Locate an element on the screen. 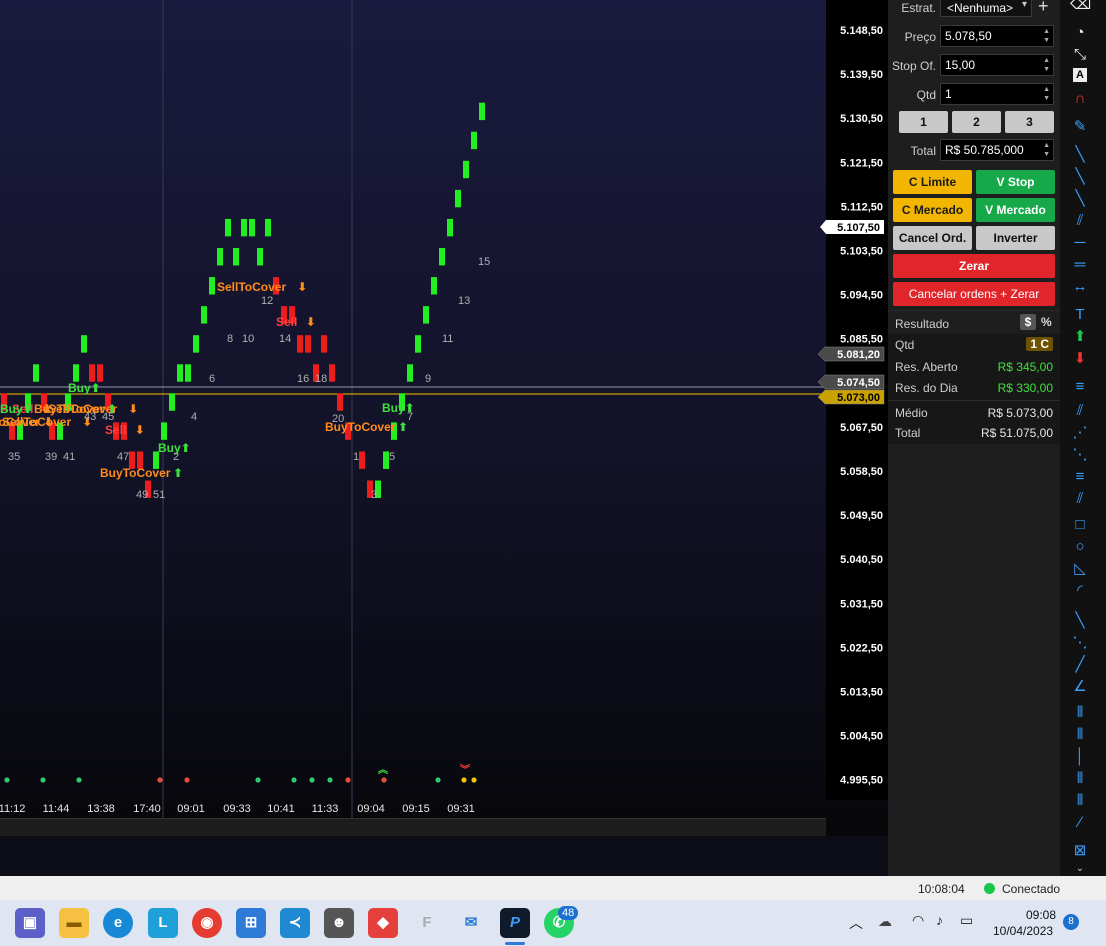 Image resolution: width=1106 pixels, height=946 pixels. folder-icon: ▬ is located at coordinates (74, 923).